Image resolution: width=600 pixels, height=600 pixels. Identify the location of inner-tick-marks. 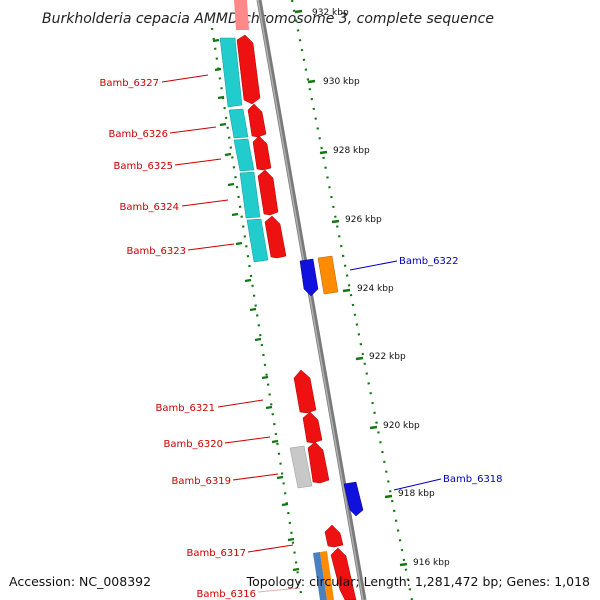
(256, 305).